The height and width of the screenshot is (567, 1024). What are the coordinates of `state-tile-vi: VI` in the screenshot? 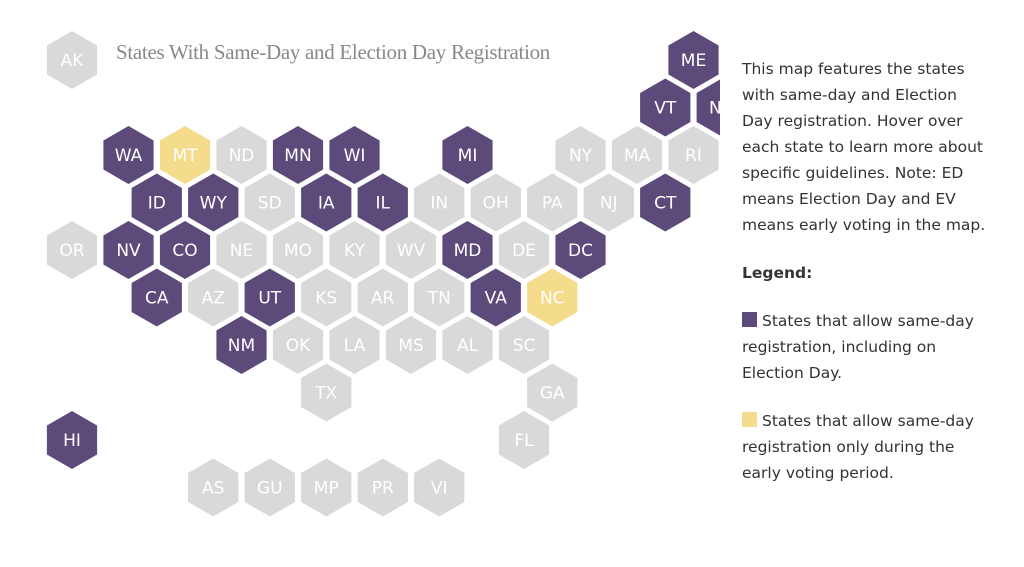 It's located at (439, 487).